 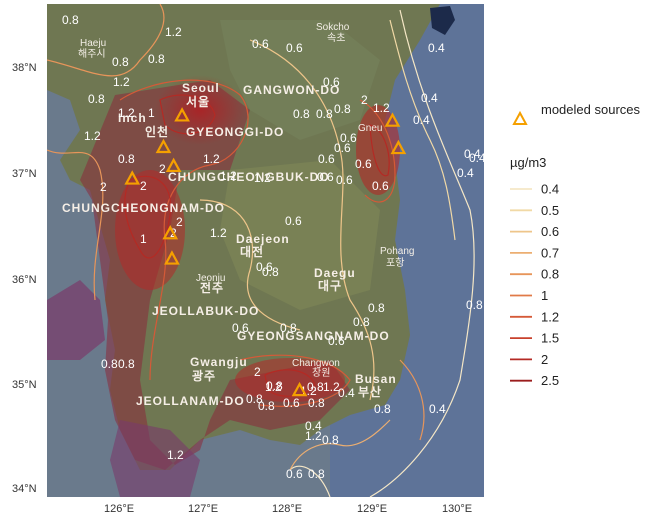 I want to click on place-daegu: Daegu, so click(x=335, y=273).